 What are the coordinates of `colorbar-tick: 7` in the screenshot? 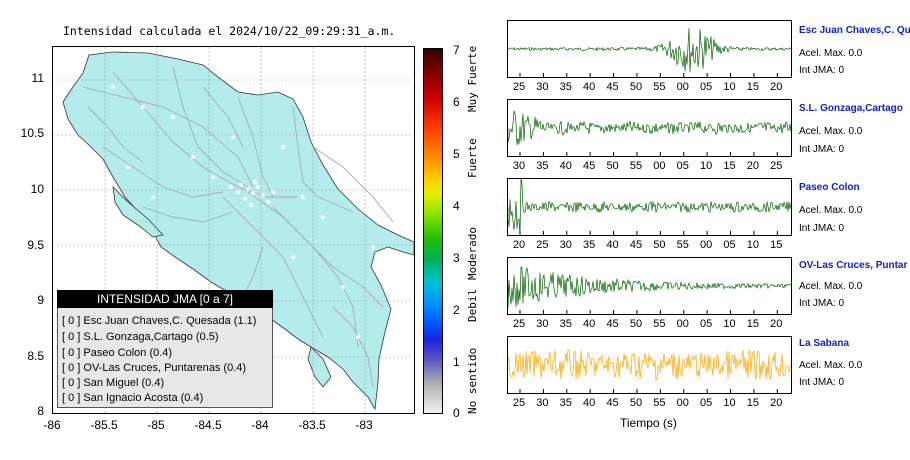 It's located at (456, 50).